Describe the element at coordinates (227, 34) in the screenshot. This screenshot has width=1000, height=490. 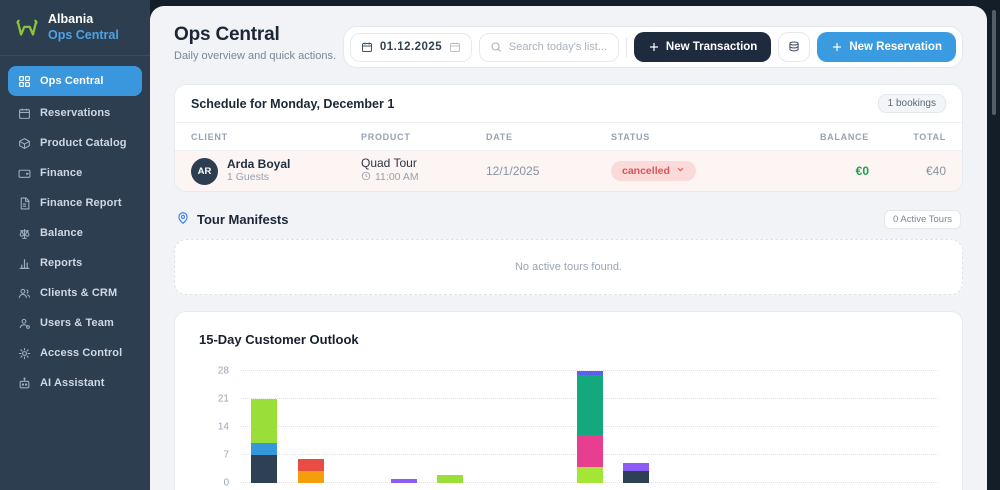
I see `page-title: Ops Central` at that location.